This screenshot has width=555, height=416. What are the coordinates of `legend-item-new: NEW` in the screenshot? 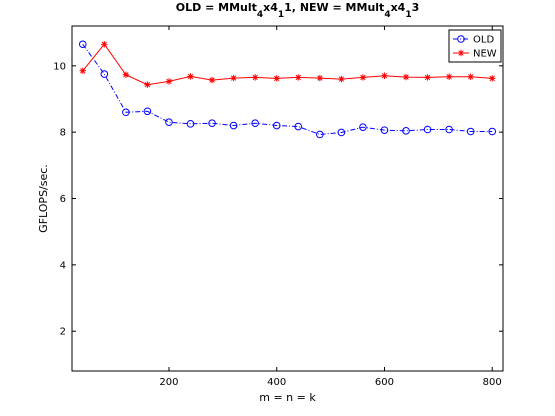 It's located at (475, 54).